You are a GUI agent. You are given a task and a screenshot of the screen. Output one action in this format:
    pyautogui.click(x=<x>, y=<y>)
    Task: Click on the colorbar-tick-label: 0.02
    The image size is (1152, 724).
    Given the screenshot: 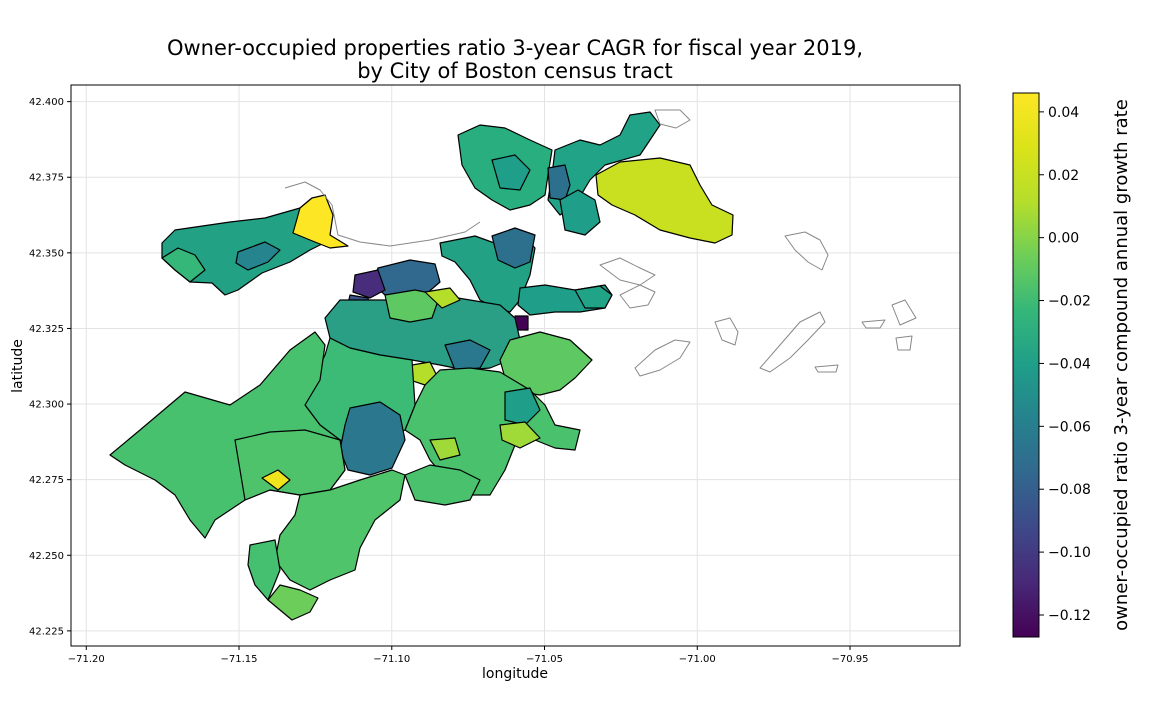 What is the action you would take?
    pyautogui.click(x=1063, y=176)
    